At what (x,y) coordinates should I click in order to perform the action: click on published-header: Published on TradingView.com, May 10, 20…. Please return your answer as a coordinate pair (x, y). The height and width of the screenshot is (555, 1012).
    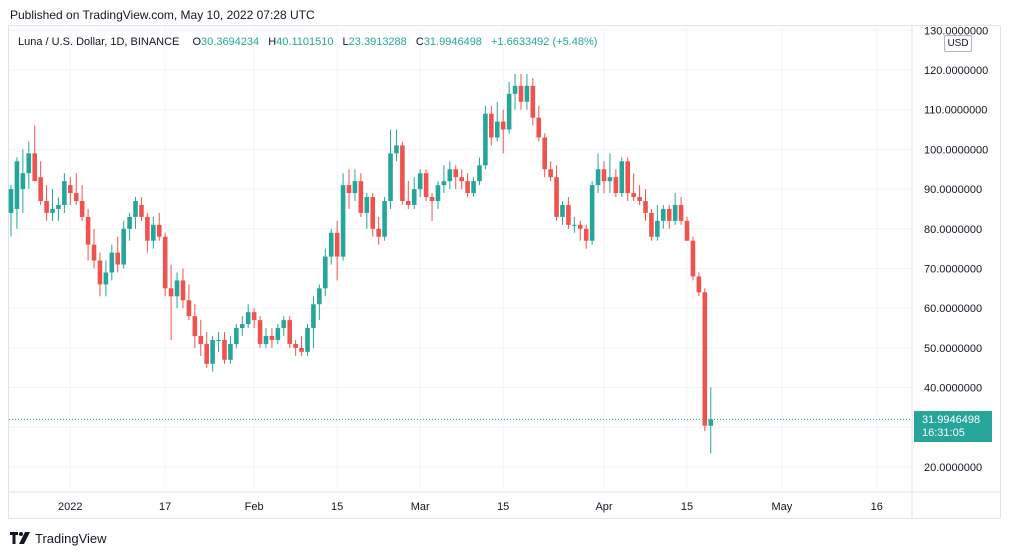
    Looking at the image, I should click on (162, 15).